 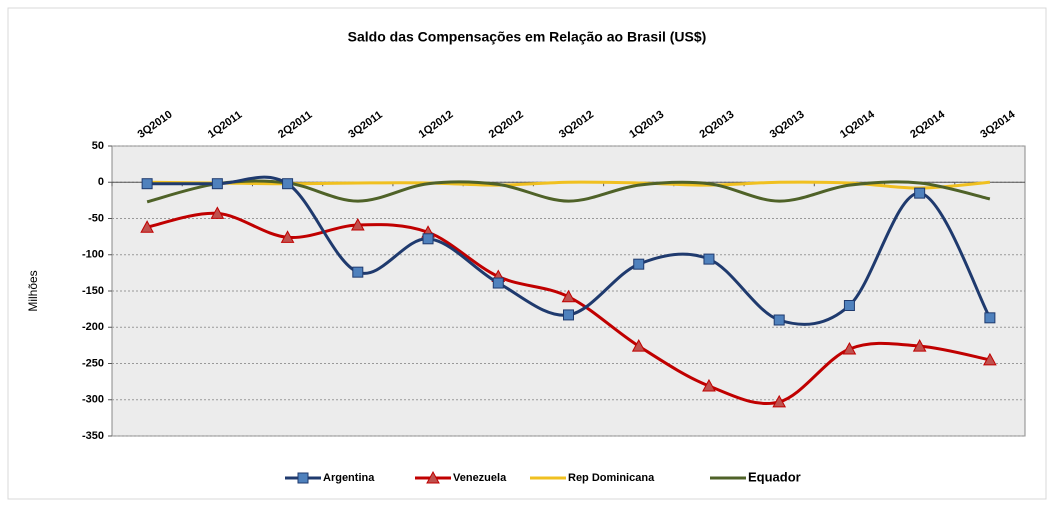 I want to click on y-tick-label: -350, so click(x=93, y=436).